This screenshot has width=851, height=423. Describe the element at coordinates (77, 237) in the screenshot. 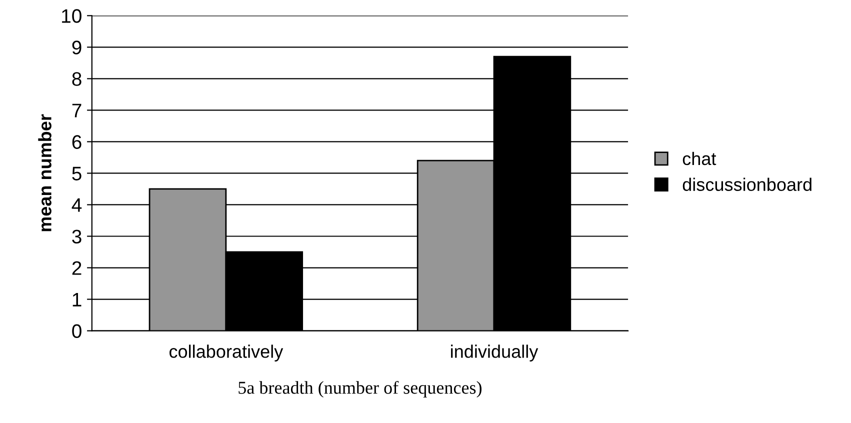

I see `y-tick-label: 3` at that location.